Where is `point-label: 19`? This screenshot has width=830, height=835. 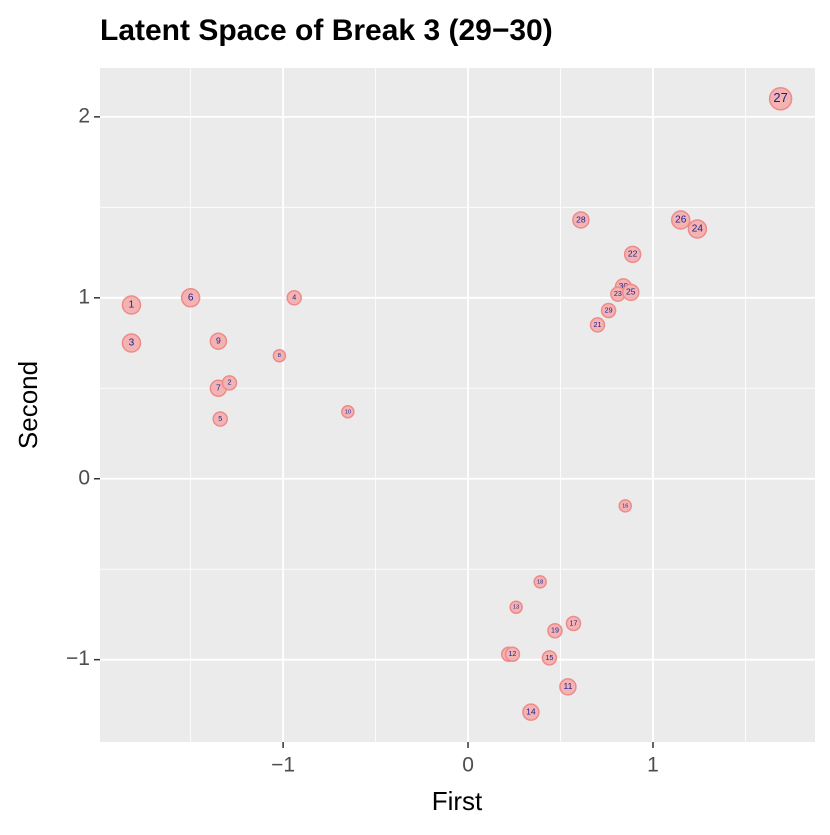 point-label: 19 is located at coordinates (555, 631).